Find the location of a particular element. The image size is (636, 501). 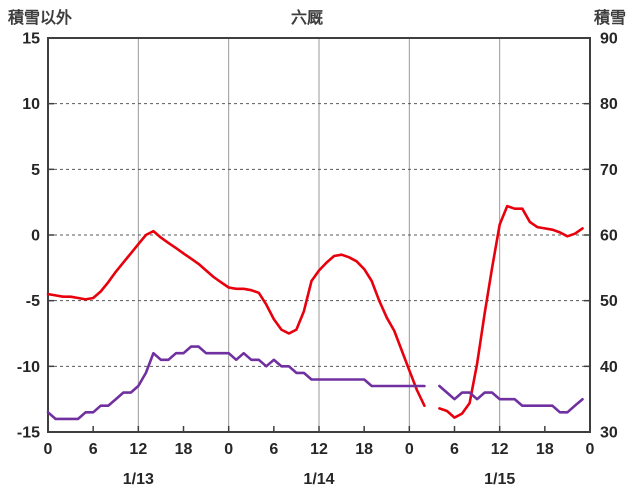

right-tick-label: 90 is located at coordinates (609, 39).